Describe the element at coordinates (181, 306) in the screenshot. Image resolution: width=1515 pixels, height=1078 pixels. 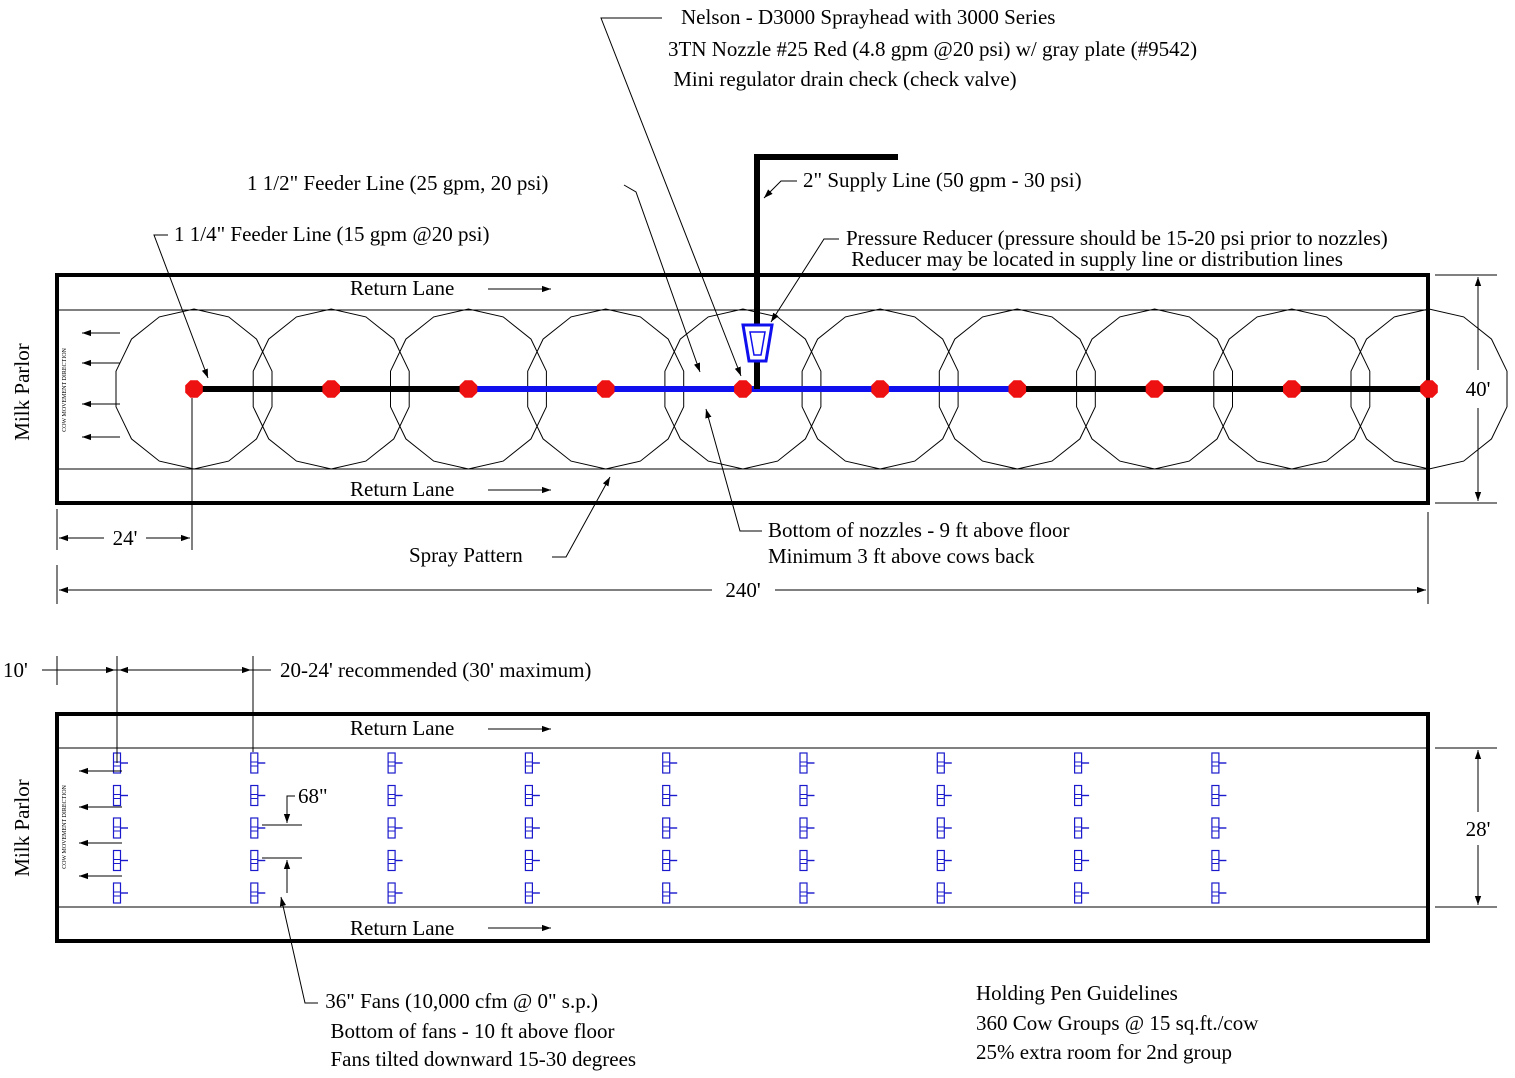
I see `feeder-114-leader` at that location.